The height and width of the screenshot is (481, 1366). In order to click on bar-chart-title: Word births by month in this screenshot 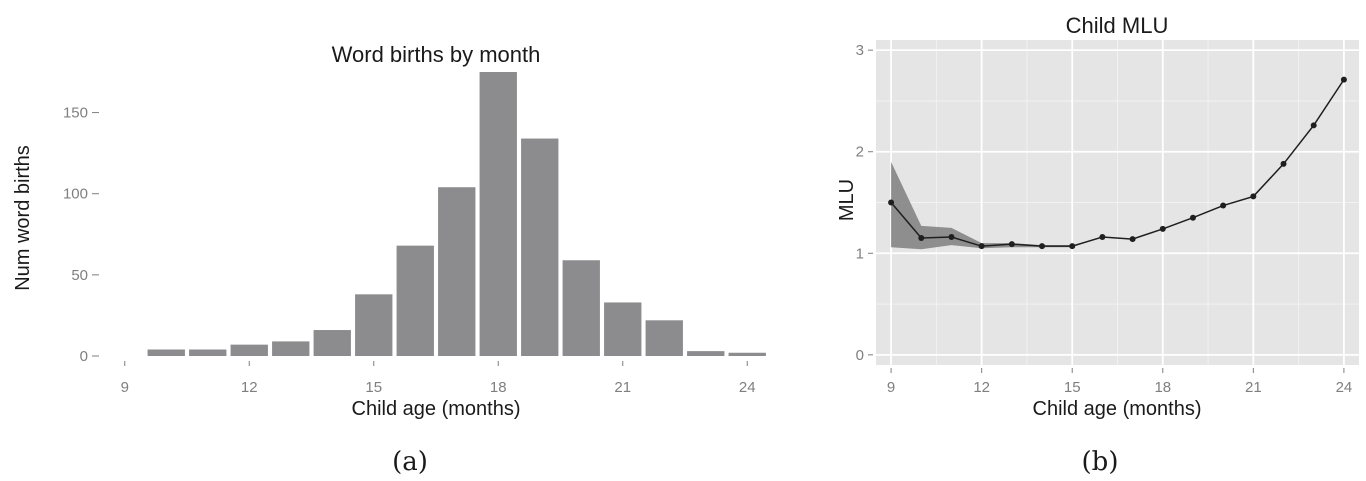, I will do `click(436, 54)`.